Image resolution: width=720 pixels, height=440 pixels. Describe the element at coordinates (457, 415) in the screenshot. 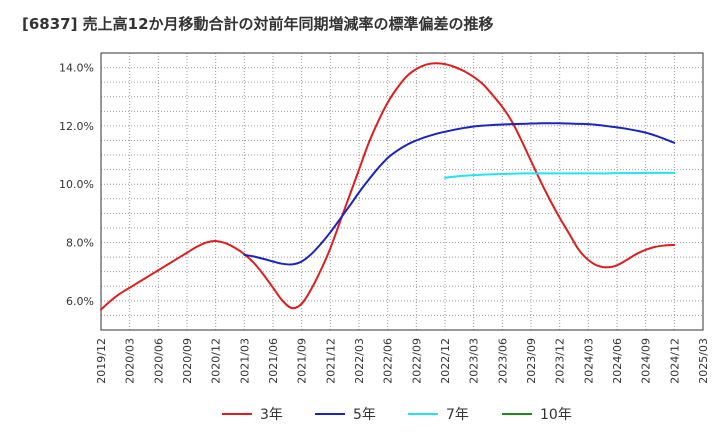

I see `legend-label-3: 7年` at that location.